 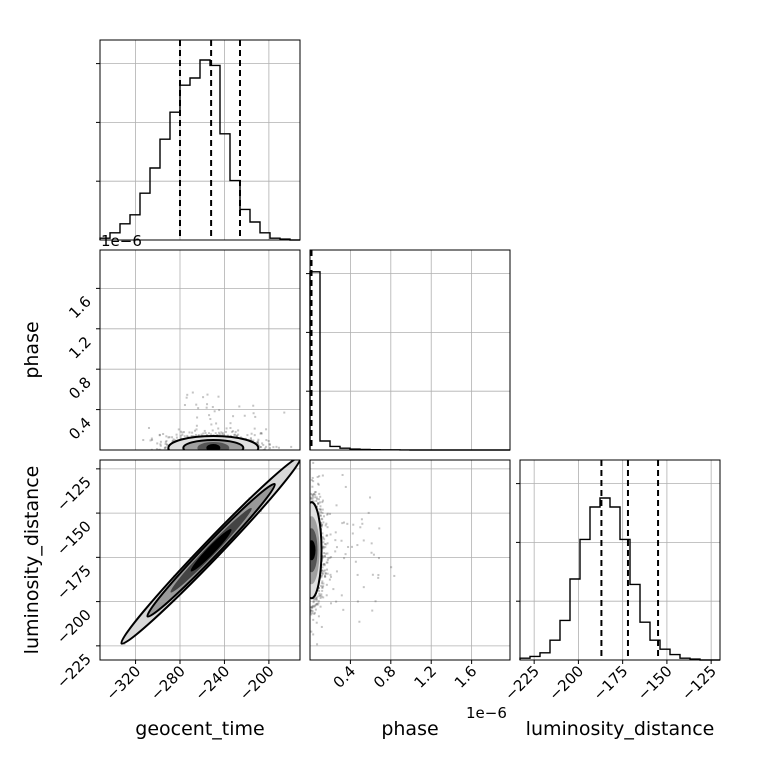 I want to click on y-axis-label-luminosity-distance: luminosity_distance, so click(x=32, y=560).